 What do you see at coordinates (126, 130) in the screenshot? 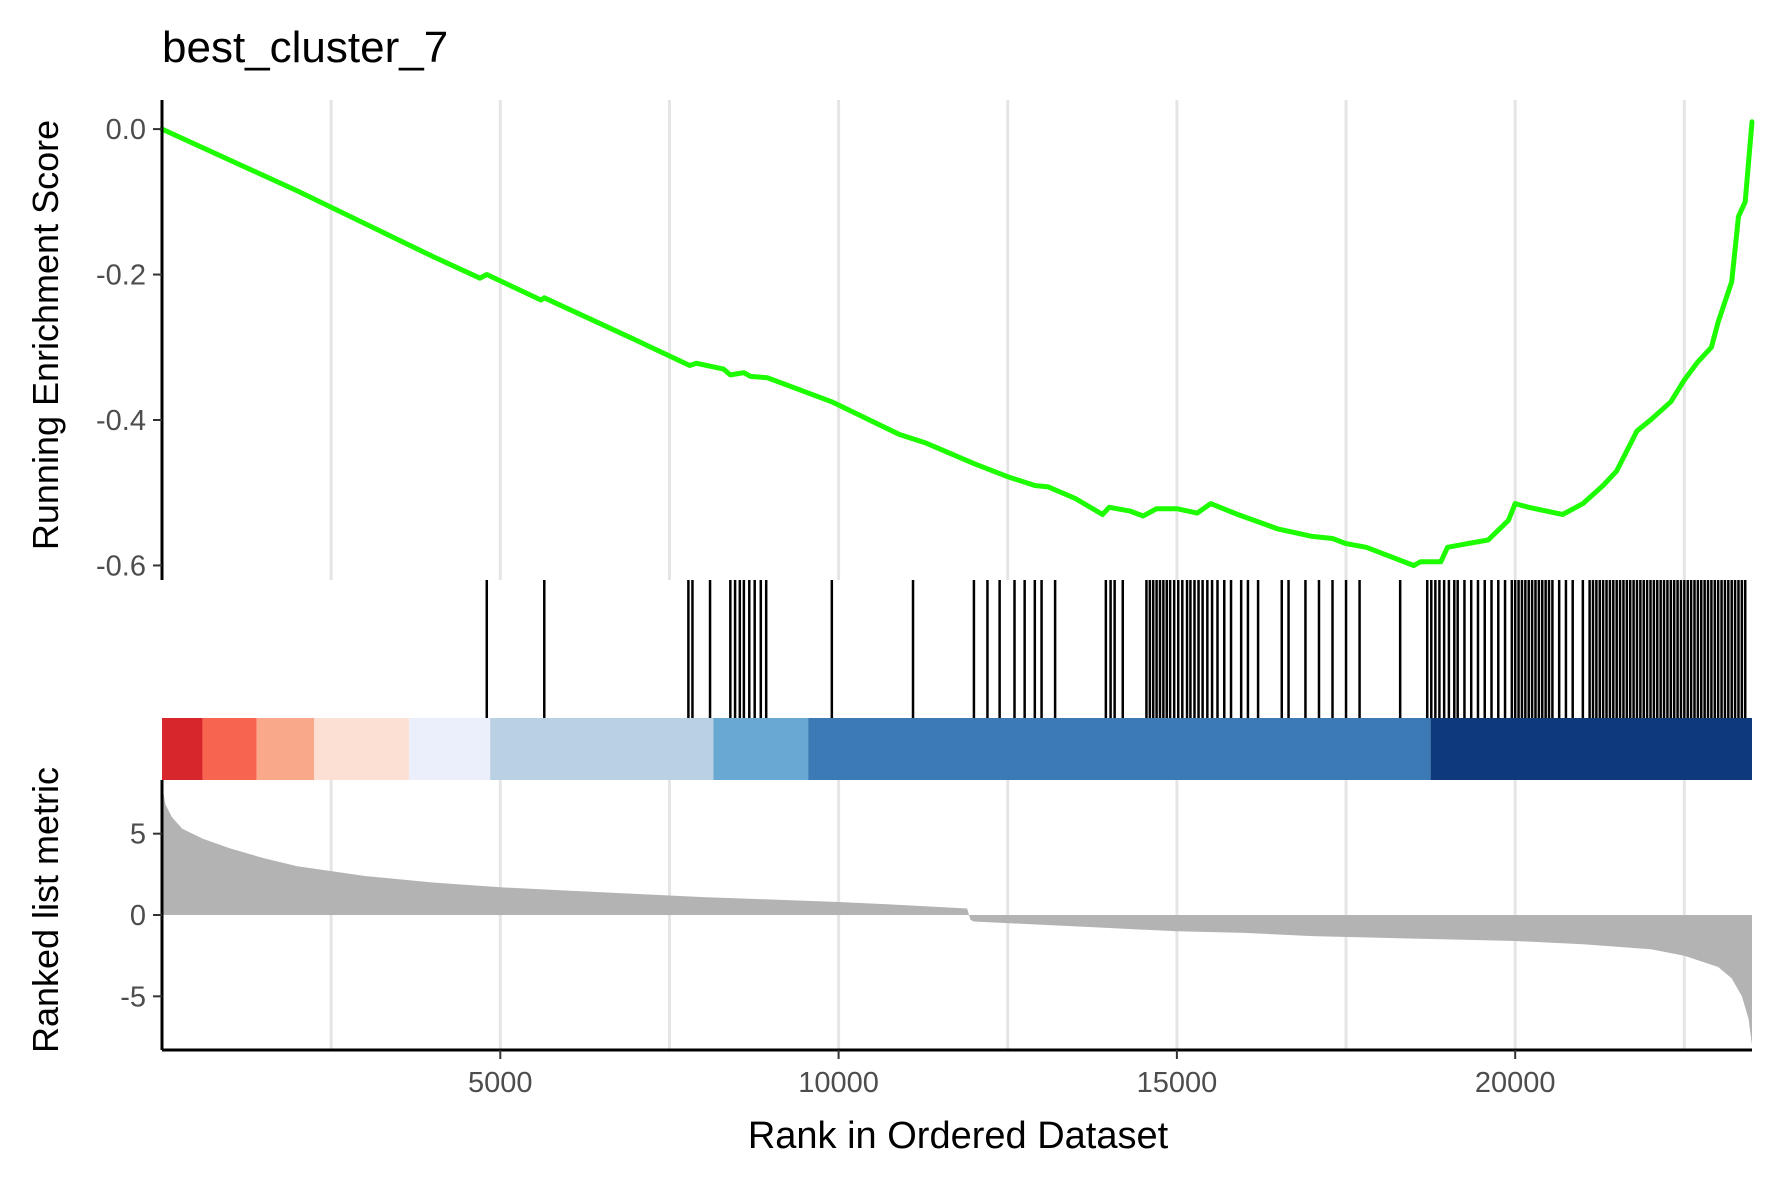
I see `es-tick-label: 0.0` at bounding box center [126, 130].